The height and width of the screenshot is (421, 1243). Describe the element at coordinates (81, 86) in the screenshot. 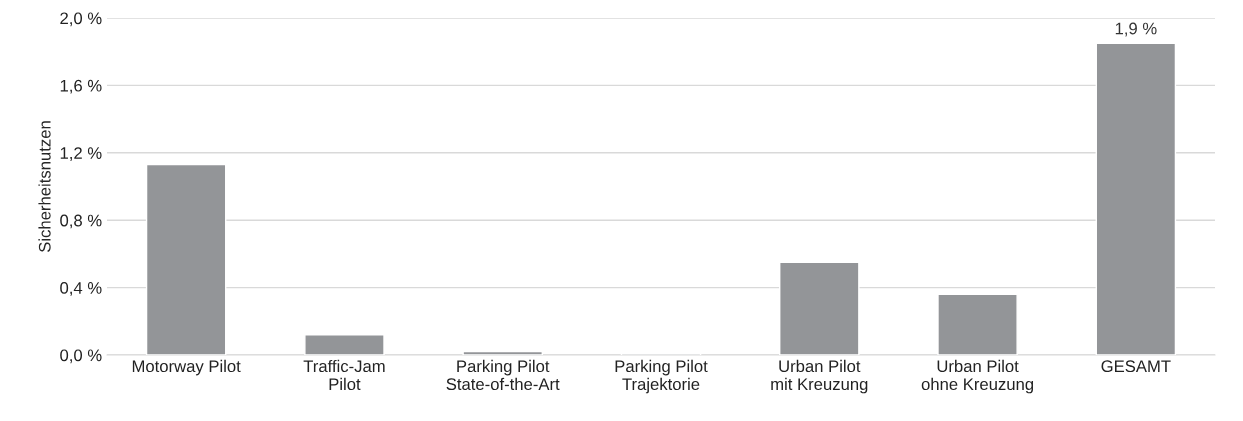

I see `y-tick-label: 1,6 %` at that location.